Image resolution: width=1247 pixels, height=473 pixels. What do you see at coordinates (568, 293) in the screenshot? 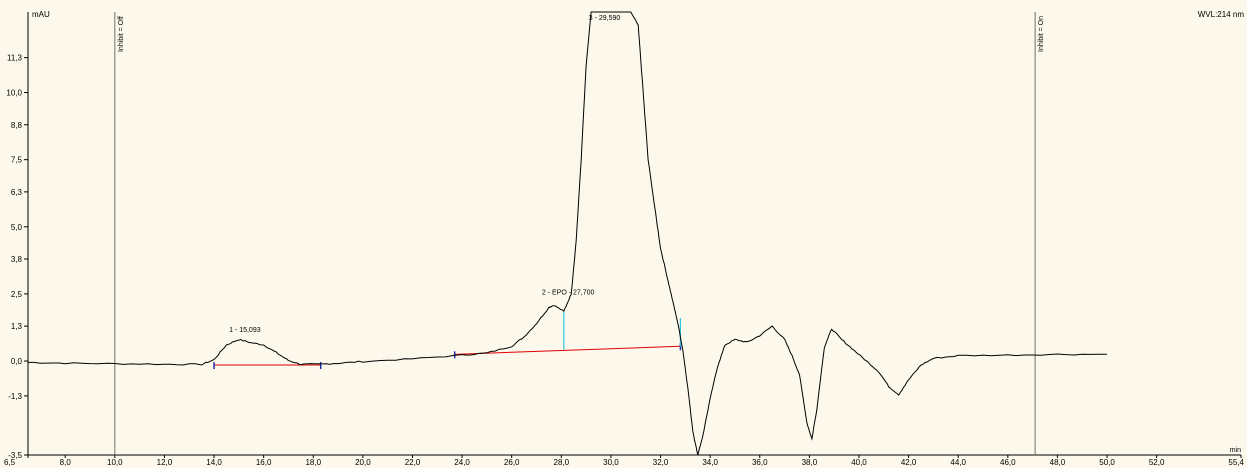
I see `peak-label: 2 - EPO - 27,700` at bounding box center [568, 293].